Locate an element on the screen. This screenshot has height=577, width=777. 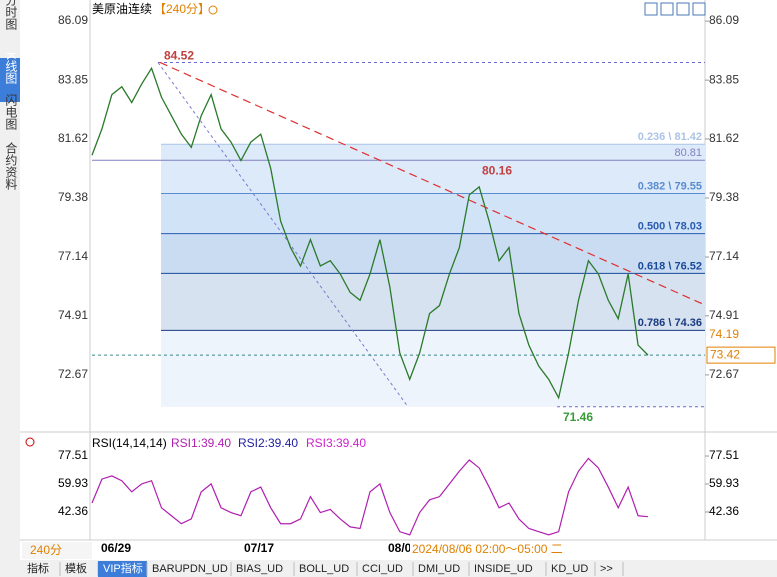
y-tick-label-right: 83.85 is located at coordinates (724, 79).